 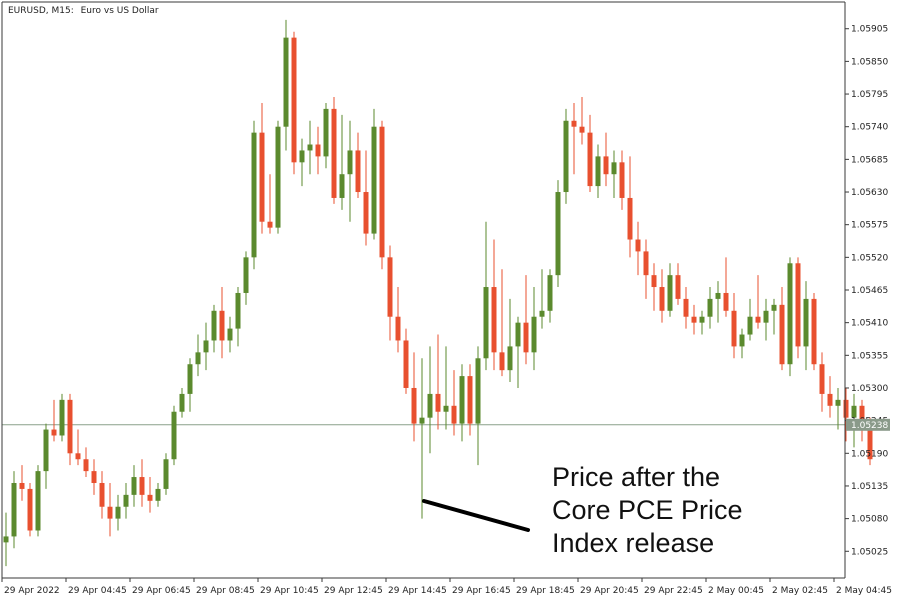 What do you see at coordinates (869, 62) in the screenshot?
I see `y-tick-label: 1.05850` at bounding box center [869, 62].